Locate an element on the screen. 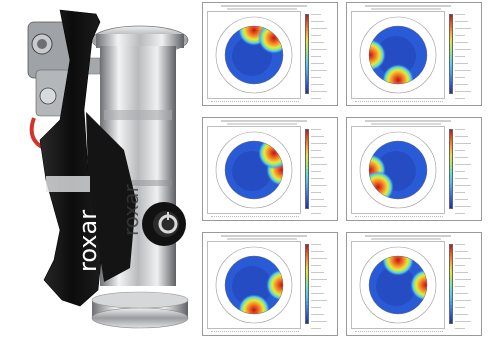  hotspot-bottom-left is located at coordinates (381, 185).